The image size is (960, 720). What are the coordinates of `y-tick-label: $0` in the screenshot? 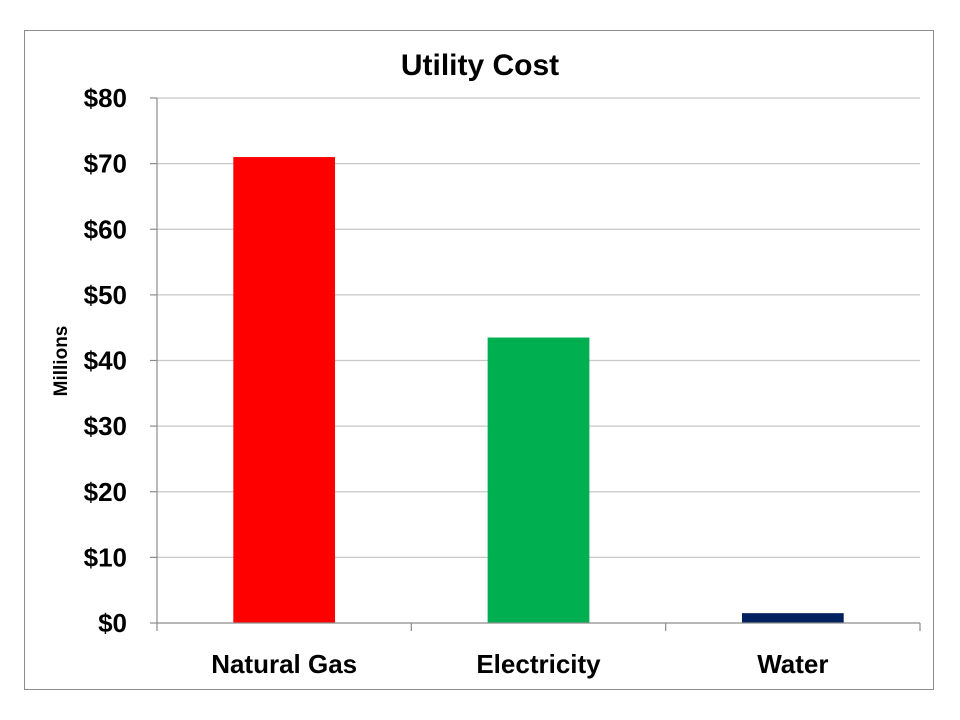 It's located at (112, 623).